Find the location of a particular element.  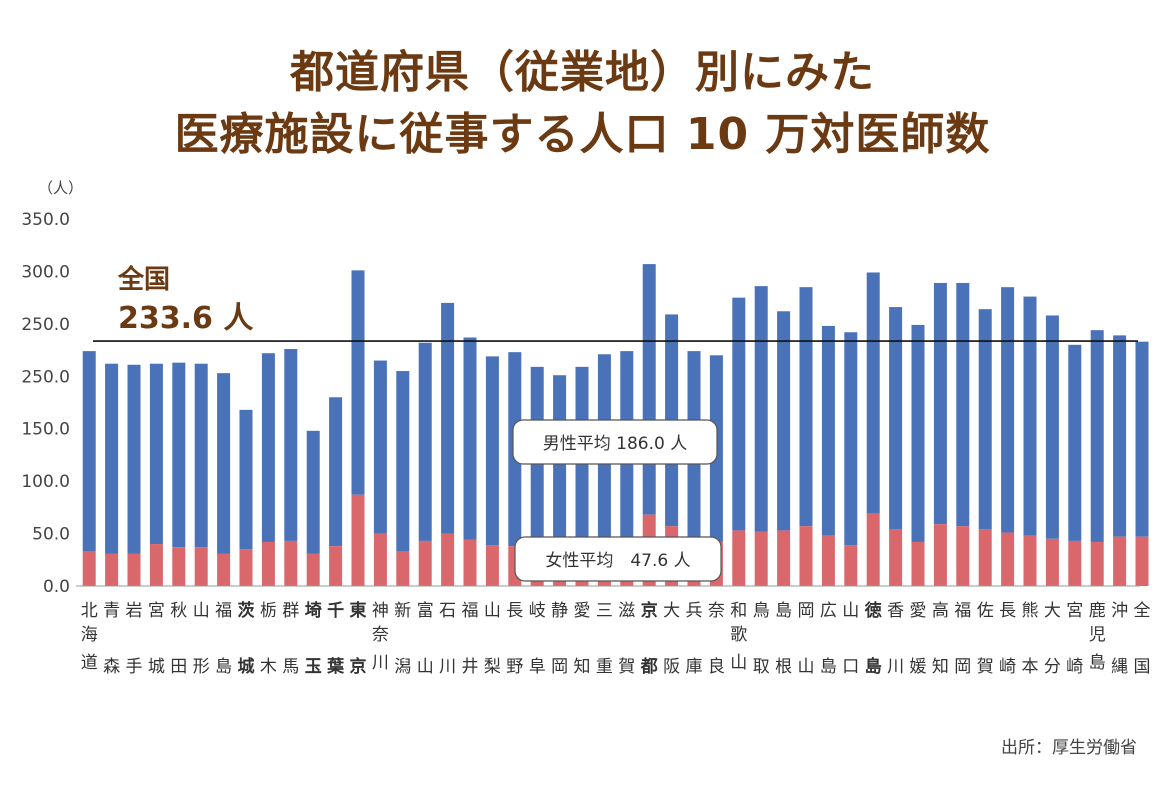

y-tick-label: 300.0 is located at coordinates (45, 272).